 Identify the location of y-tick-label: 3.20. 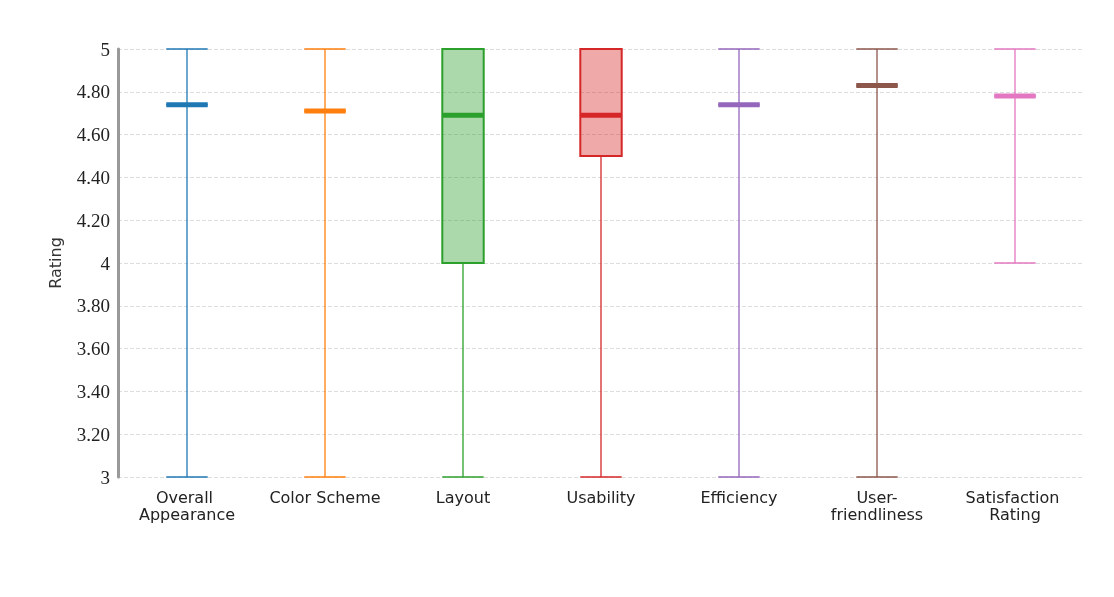
(93, 434).